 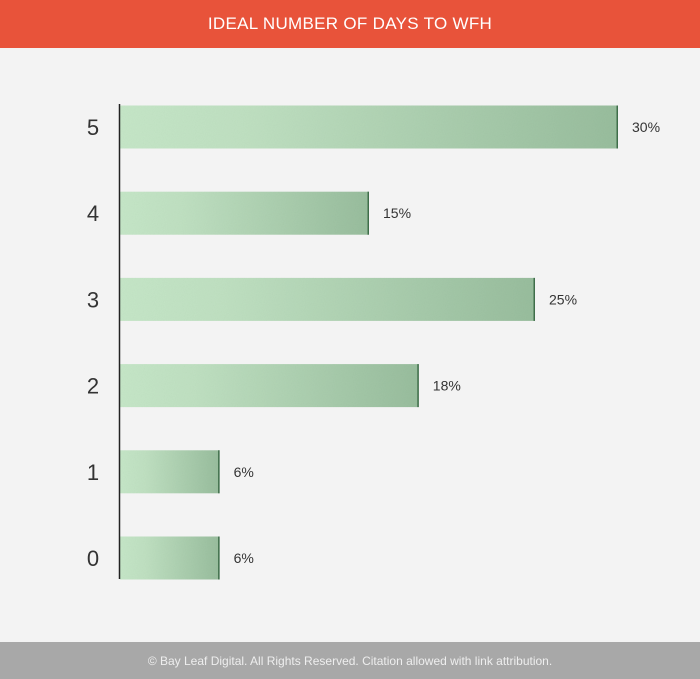 I want to click on y-tick-label-5: 5, so click(x=93, y=127).